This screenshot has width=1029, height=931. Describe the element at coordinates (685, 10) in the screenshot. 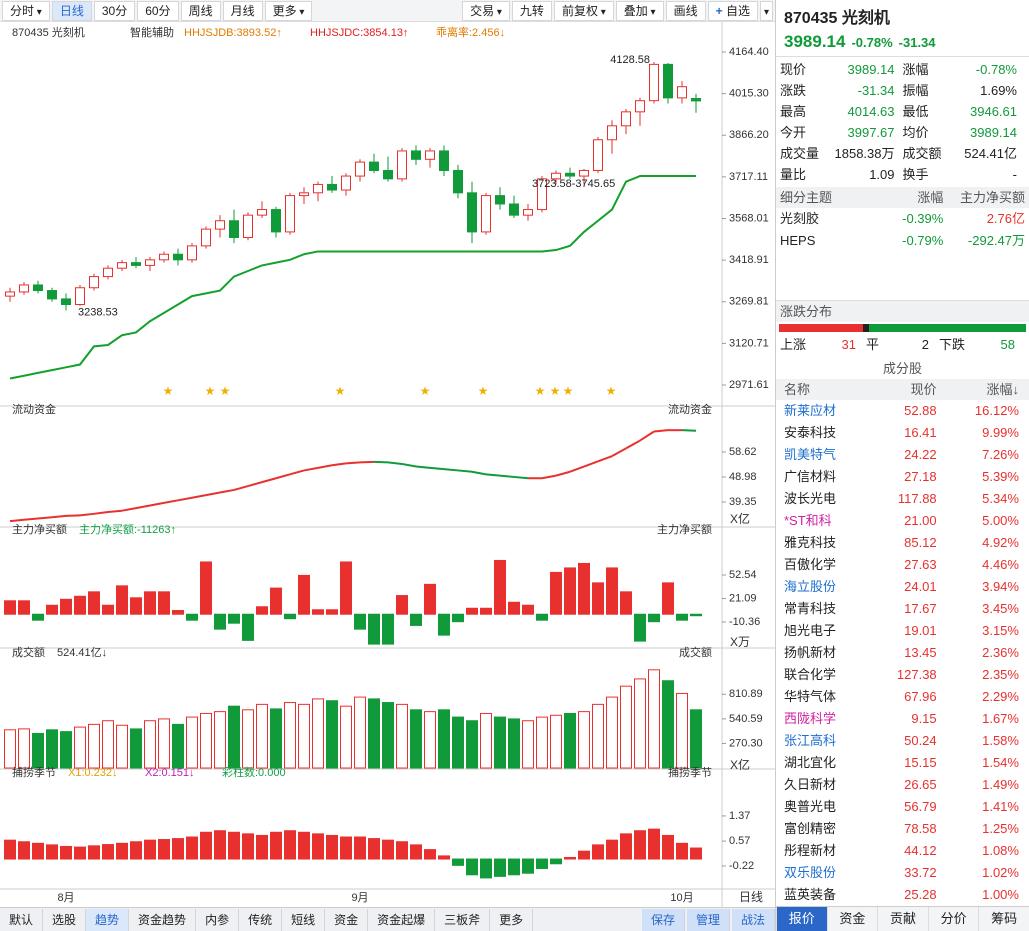

I see `toolbar-button: 画线` at that location.